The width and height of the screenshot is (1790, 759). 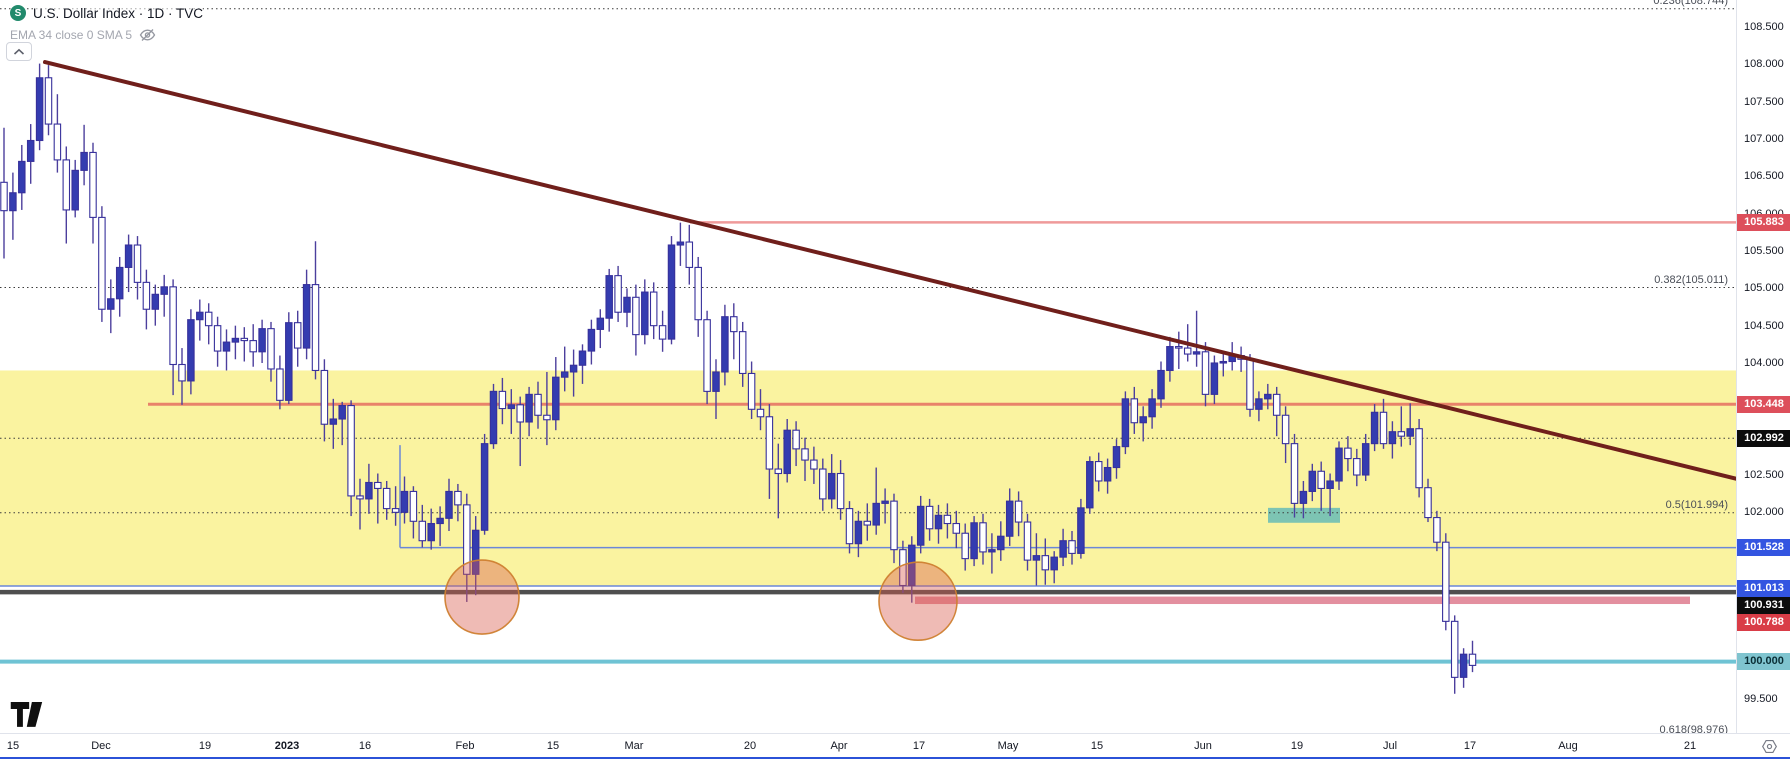 I want to click on tradingview-logo, so click(x=27, y=715).